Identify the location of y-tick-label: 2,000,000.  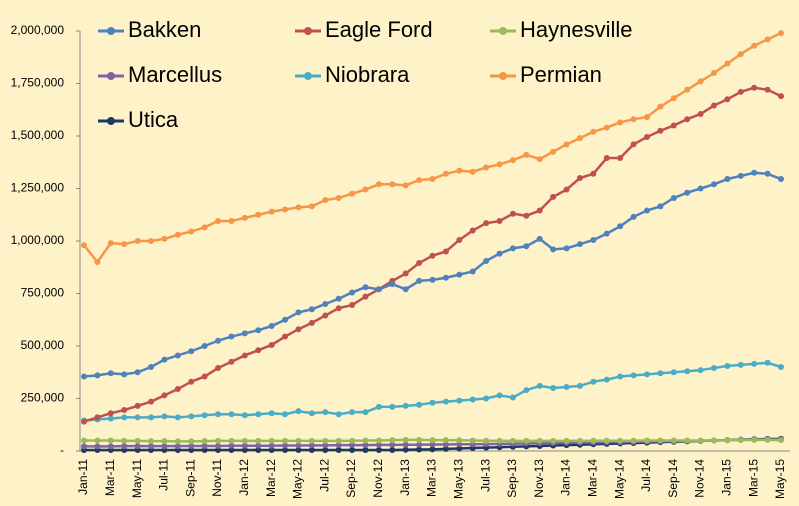
(38, 30).